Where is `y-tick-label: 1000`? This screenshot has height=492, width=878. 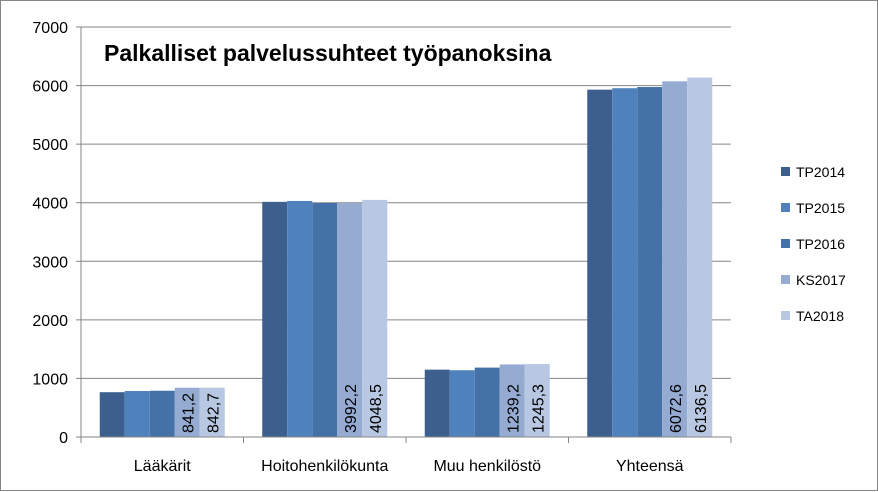
y-tick-label: 1000 is located at coordinates (50, 379).